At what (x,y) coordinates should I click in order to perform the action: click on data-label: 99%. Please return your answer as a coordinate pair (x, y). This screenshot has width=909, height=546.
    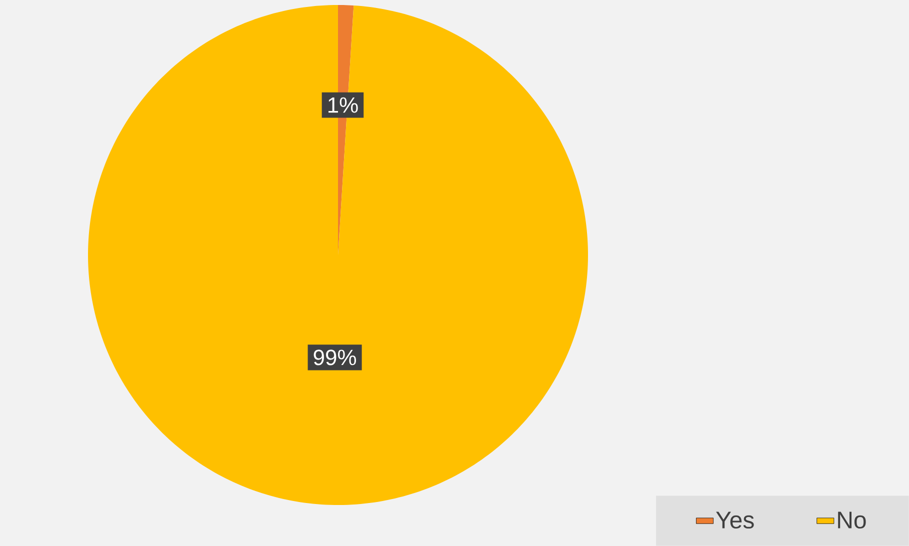
    Looking at the image, I should click on (335, 358).